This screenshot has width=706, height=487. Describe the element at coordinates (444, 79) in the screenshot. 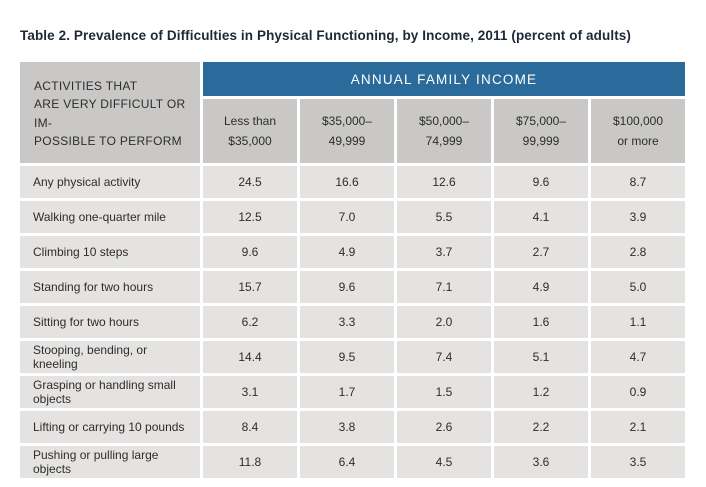

I see `annual-family-income-band: ANNUAL FAMILY INCOME` at that location.